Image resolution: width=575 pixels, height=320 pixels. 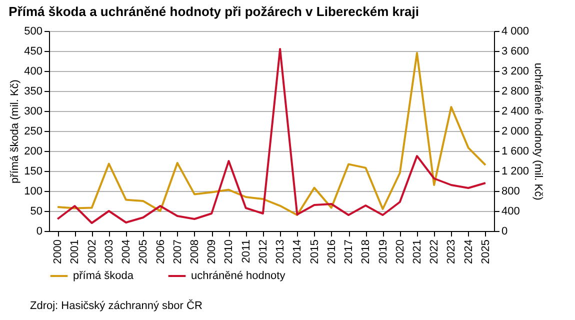 What do you see at coordinates (400, 252) in the screenshot?
I see `x-tick-label: 2020` at bounding box center [400, 252].